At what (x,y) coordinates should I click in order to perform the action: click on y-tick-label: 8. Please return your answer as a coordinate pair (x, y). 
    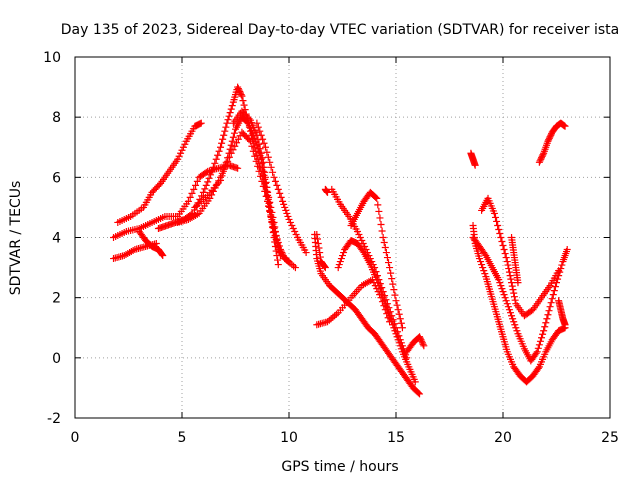
    Looking at the image, I should click on (56, 118).